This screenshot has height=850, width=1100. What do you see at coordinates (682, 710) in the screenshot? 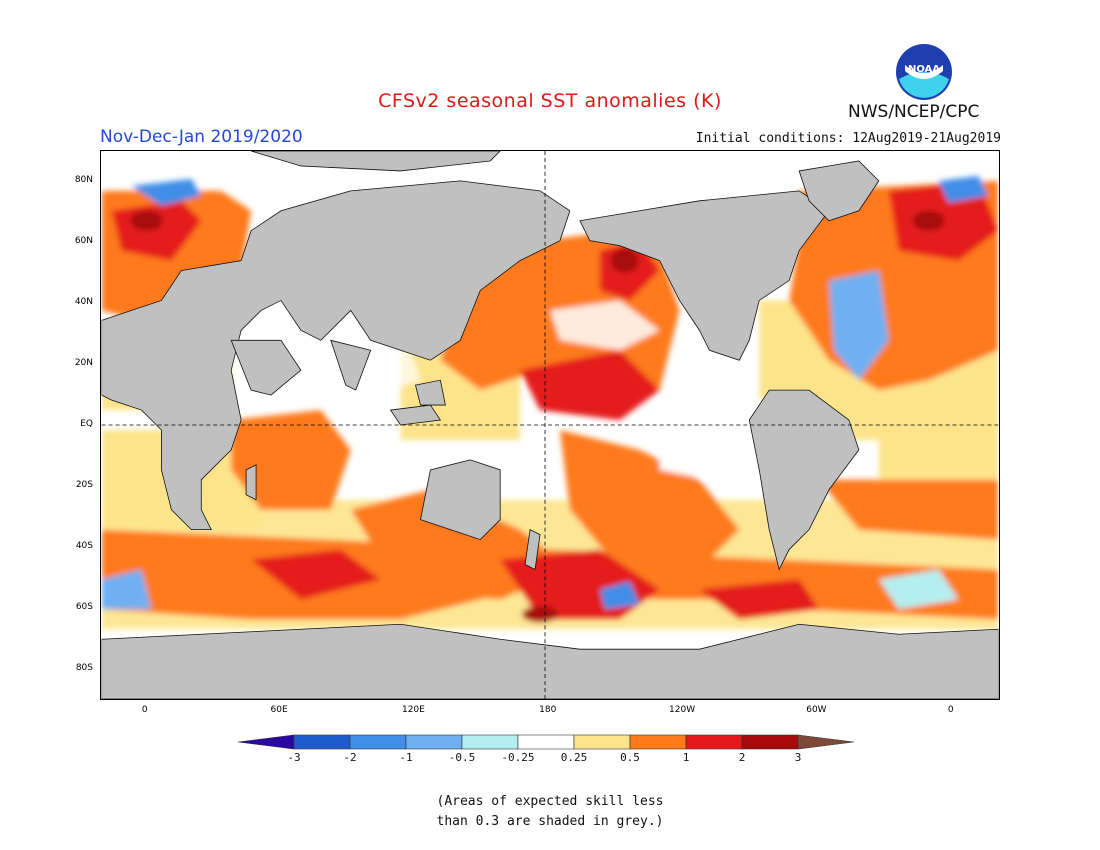
I see `lon-tick-label-4: 120W` at bounding box center [682, 710].